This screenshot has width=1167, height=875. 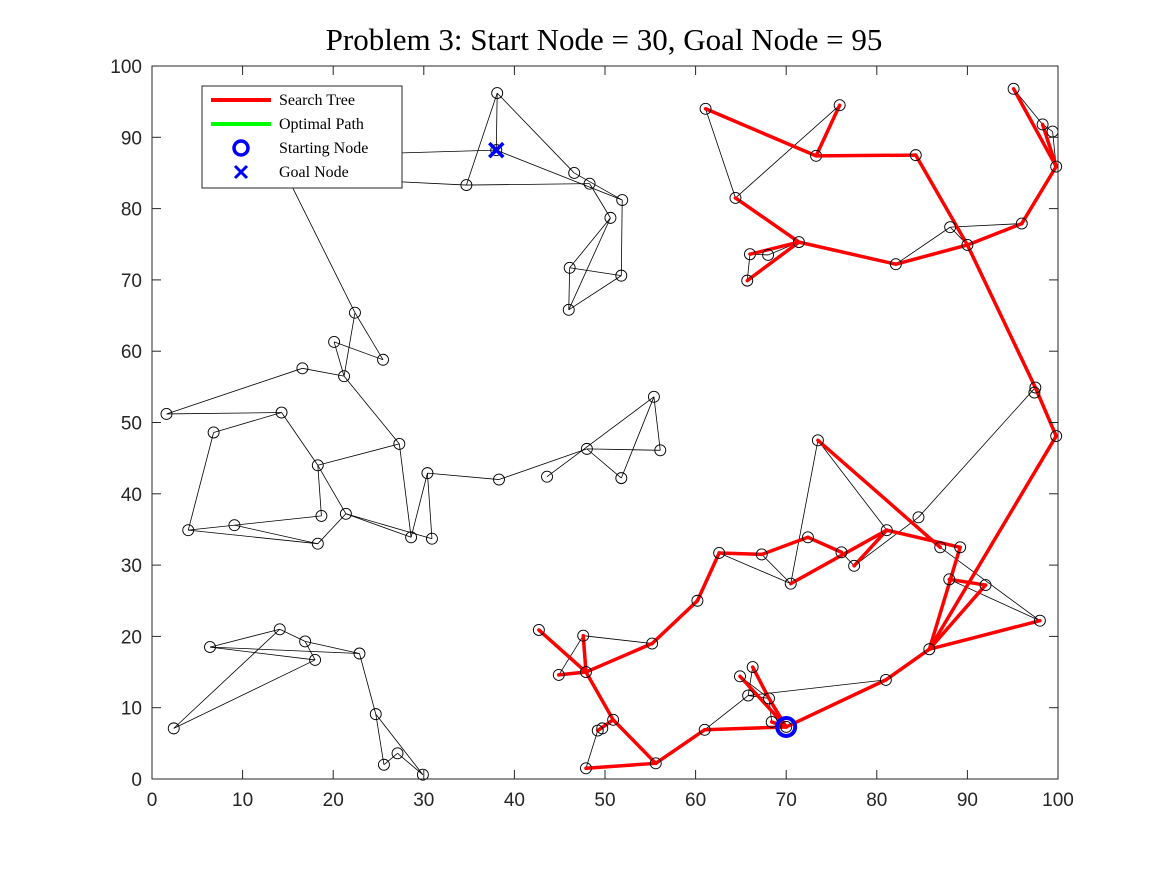 I want to click on y-tick-label: 30, so click(x=131, y=566).